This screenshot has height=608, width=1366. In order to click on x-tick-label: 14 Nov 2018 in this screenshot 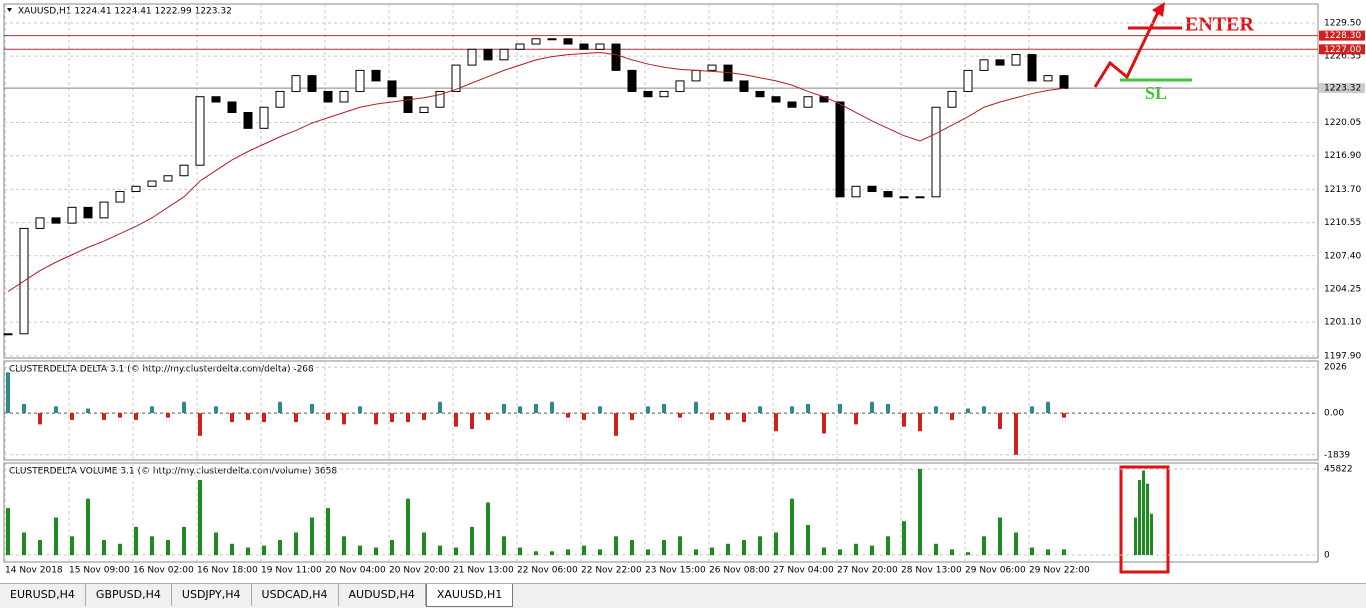, I will do `click(34, 571)`.